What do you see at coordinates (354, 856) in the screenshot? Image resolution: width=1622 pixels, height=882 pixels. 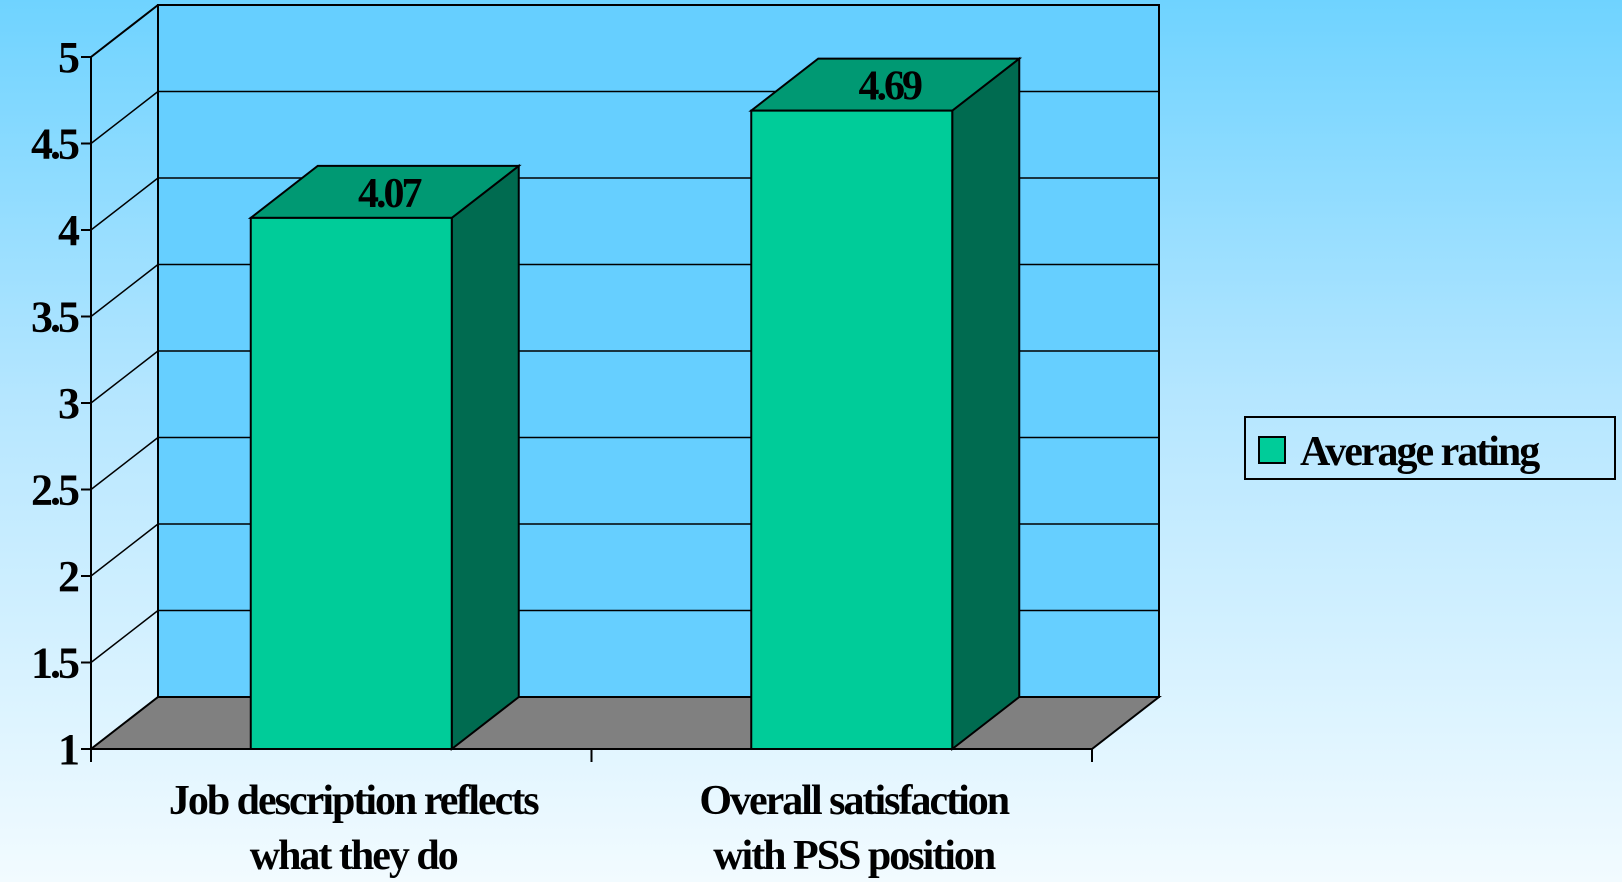 I see `x-category-label-line: what they do` at bounding box center [354, 856].